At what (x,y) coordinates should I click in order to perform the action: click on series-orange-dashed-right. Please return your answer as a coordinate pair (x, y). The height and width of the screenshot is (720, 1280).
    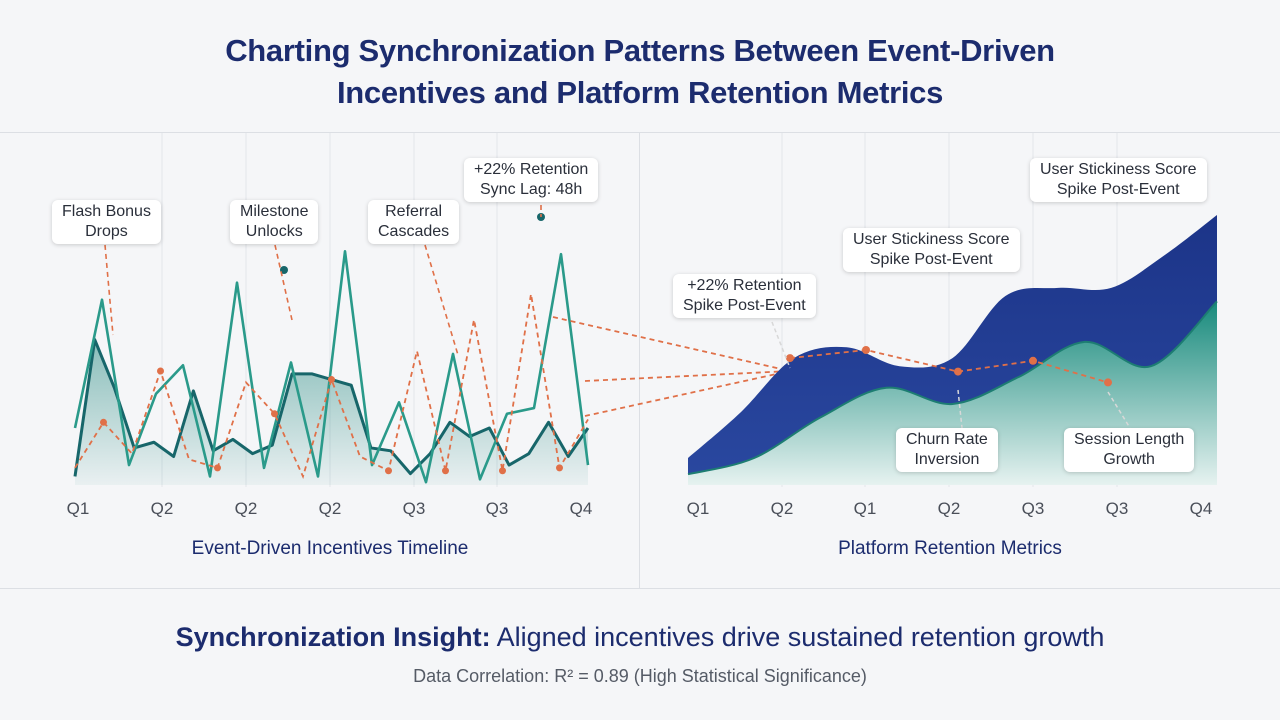
    Looking at the image, I should click on (949, 366).